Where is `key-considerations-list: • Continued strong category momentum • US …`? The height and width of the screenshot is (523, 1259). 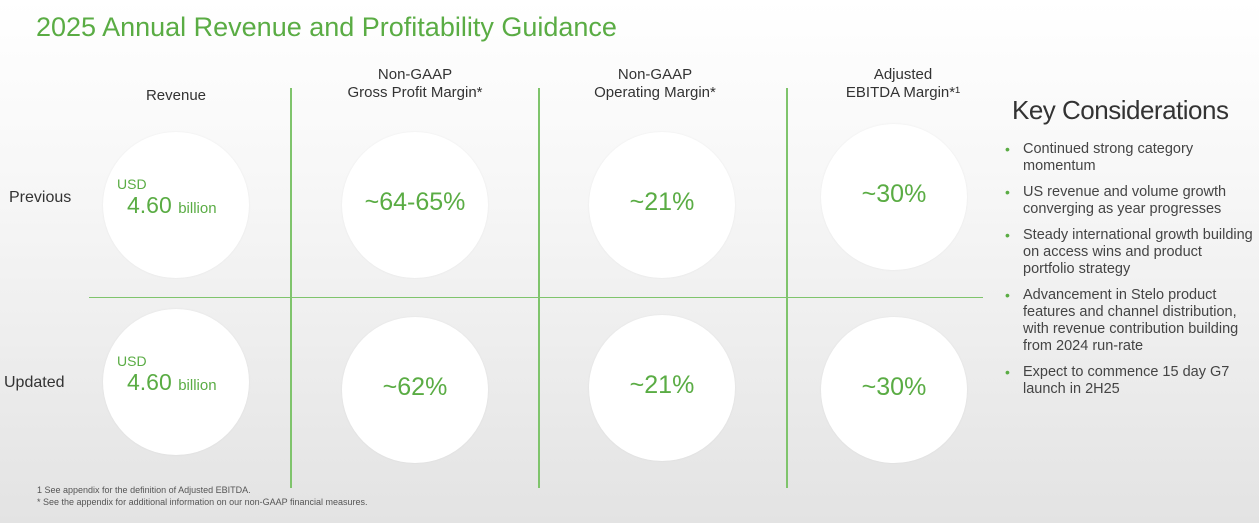
key-considerations-list: • Continued strong category momentum • US … is located at coordinates (1128, 274).